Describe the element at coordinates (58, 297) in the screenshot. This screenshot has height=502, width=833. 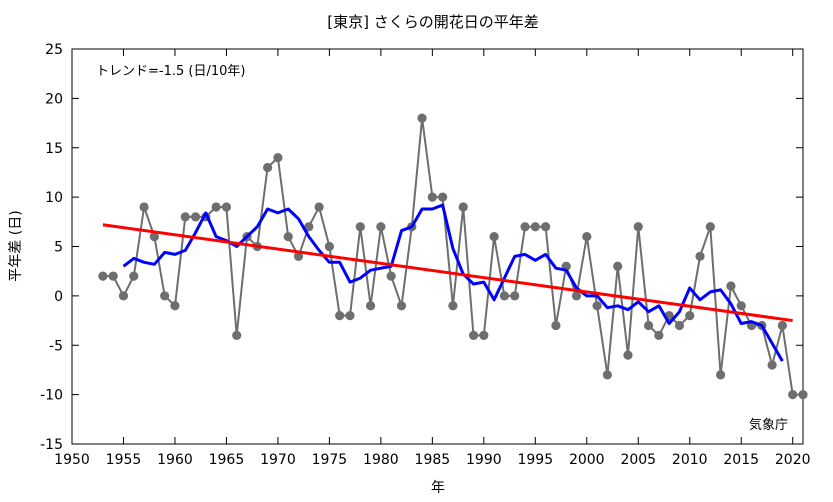
I see `y-tick-label: 0` at that location.